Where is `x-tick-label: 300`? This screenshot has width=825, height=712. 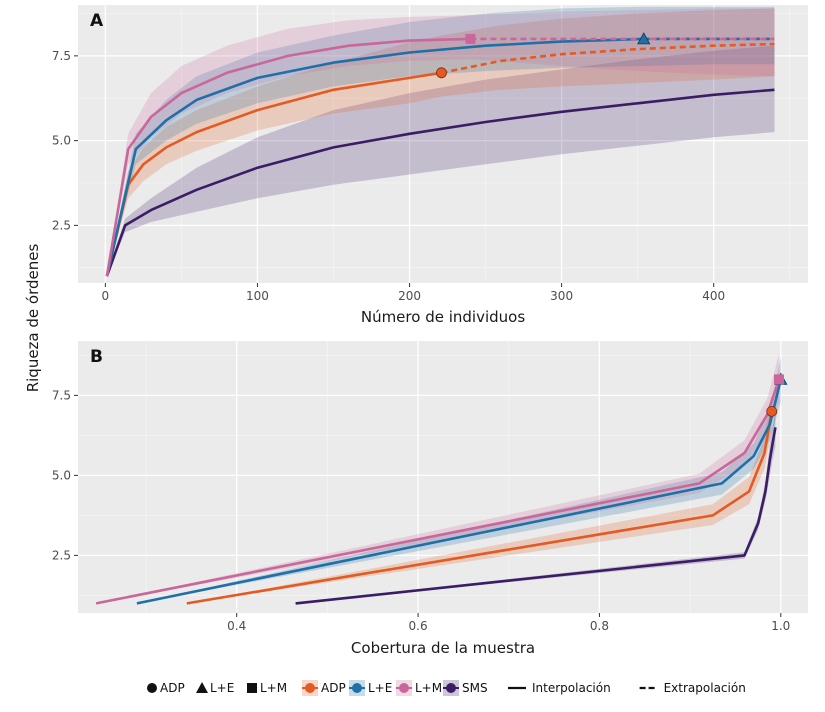
x-tick-label: 300 is located at coordinates (561, 296).